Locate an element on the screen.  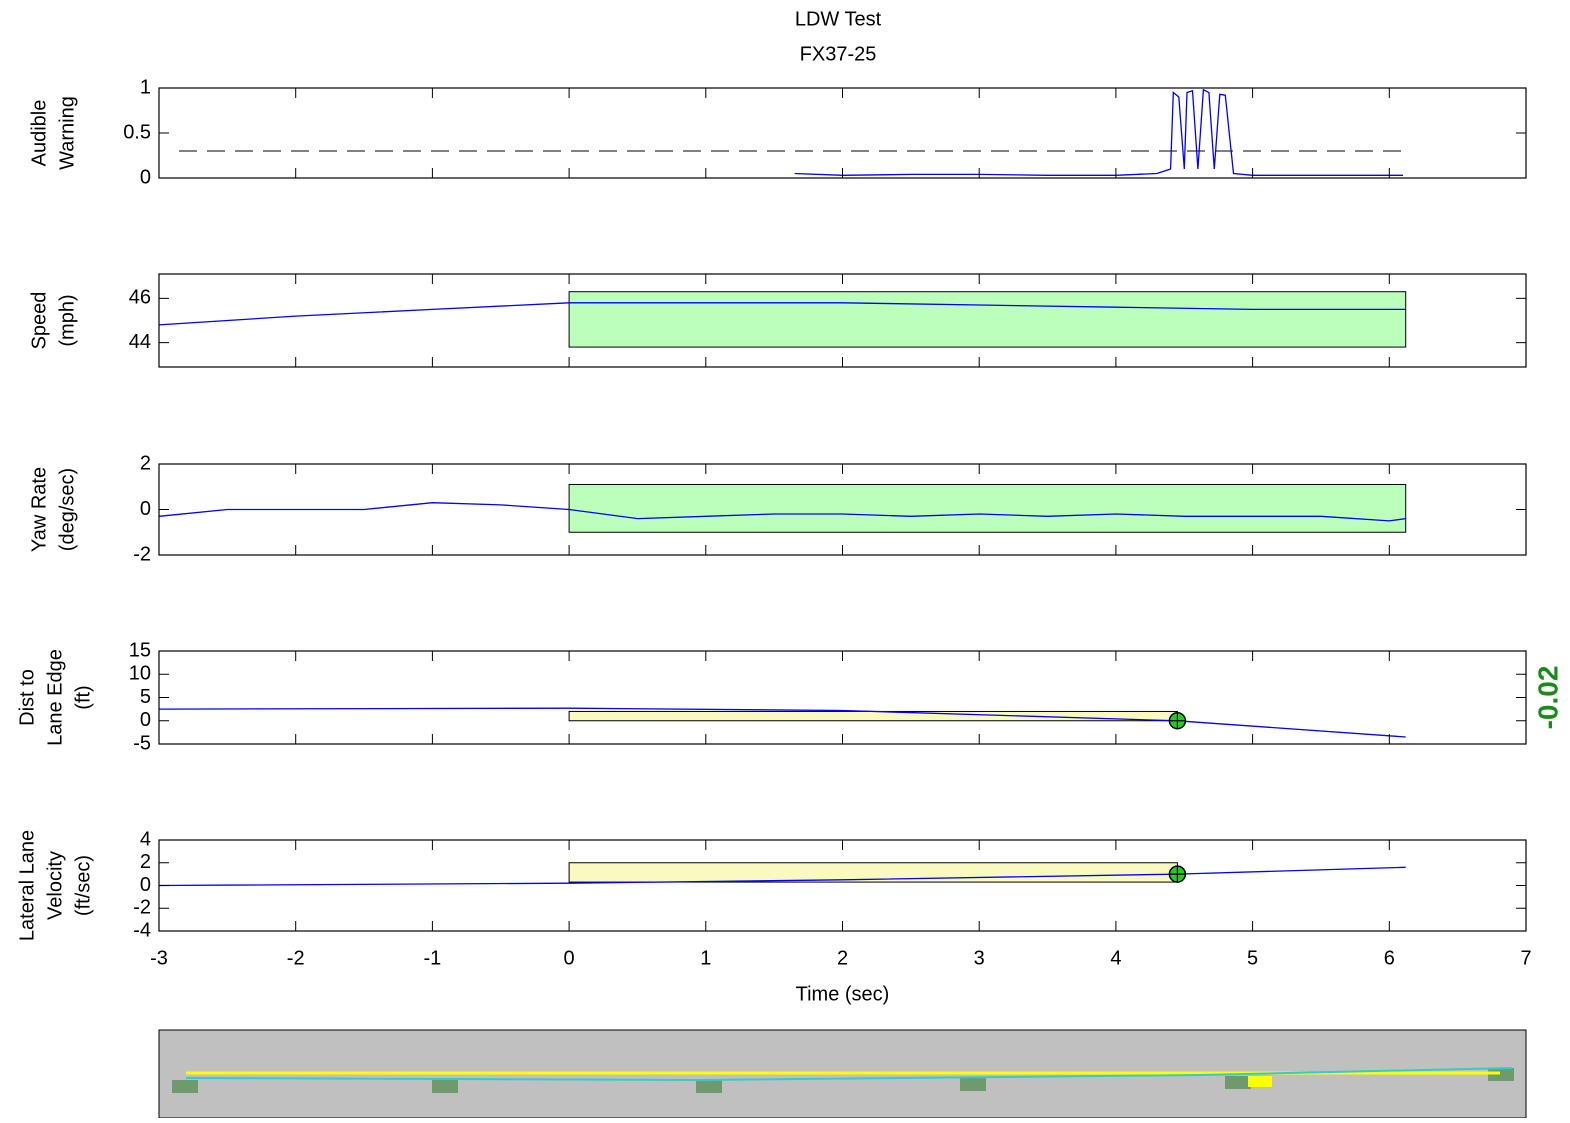
y-axis-label: Lateral Lane is located at coordinates (27, 885).